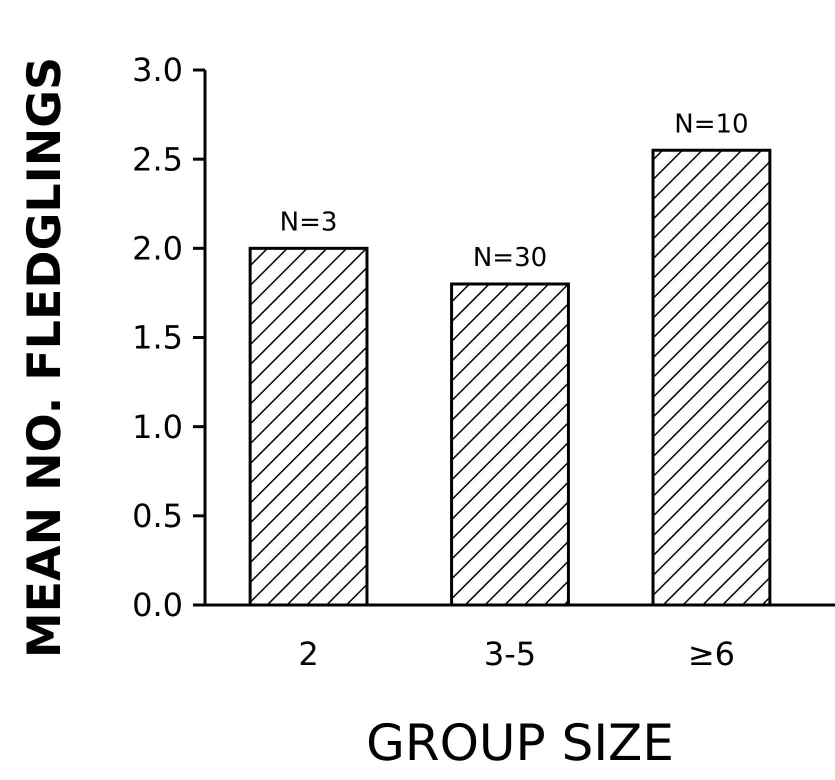 This screenshot has height=780, width=835. What do you see at coordinates (711, 124) in the screenshot?
I see `annotation: N=10` at bounding box center [711, 124].